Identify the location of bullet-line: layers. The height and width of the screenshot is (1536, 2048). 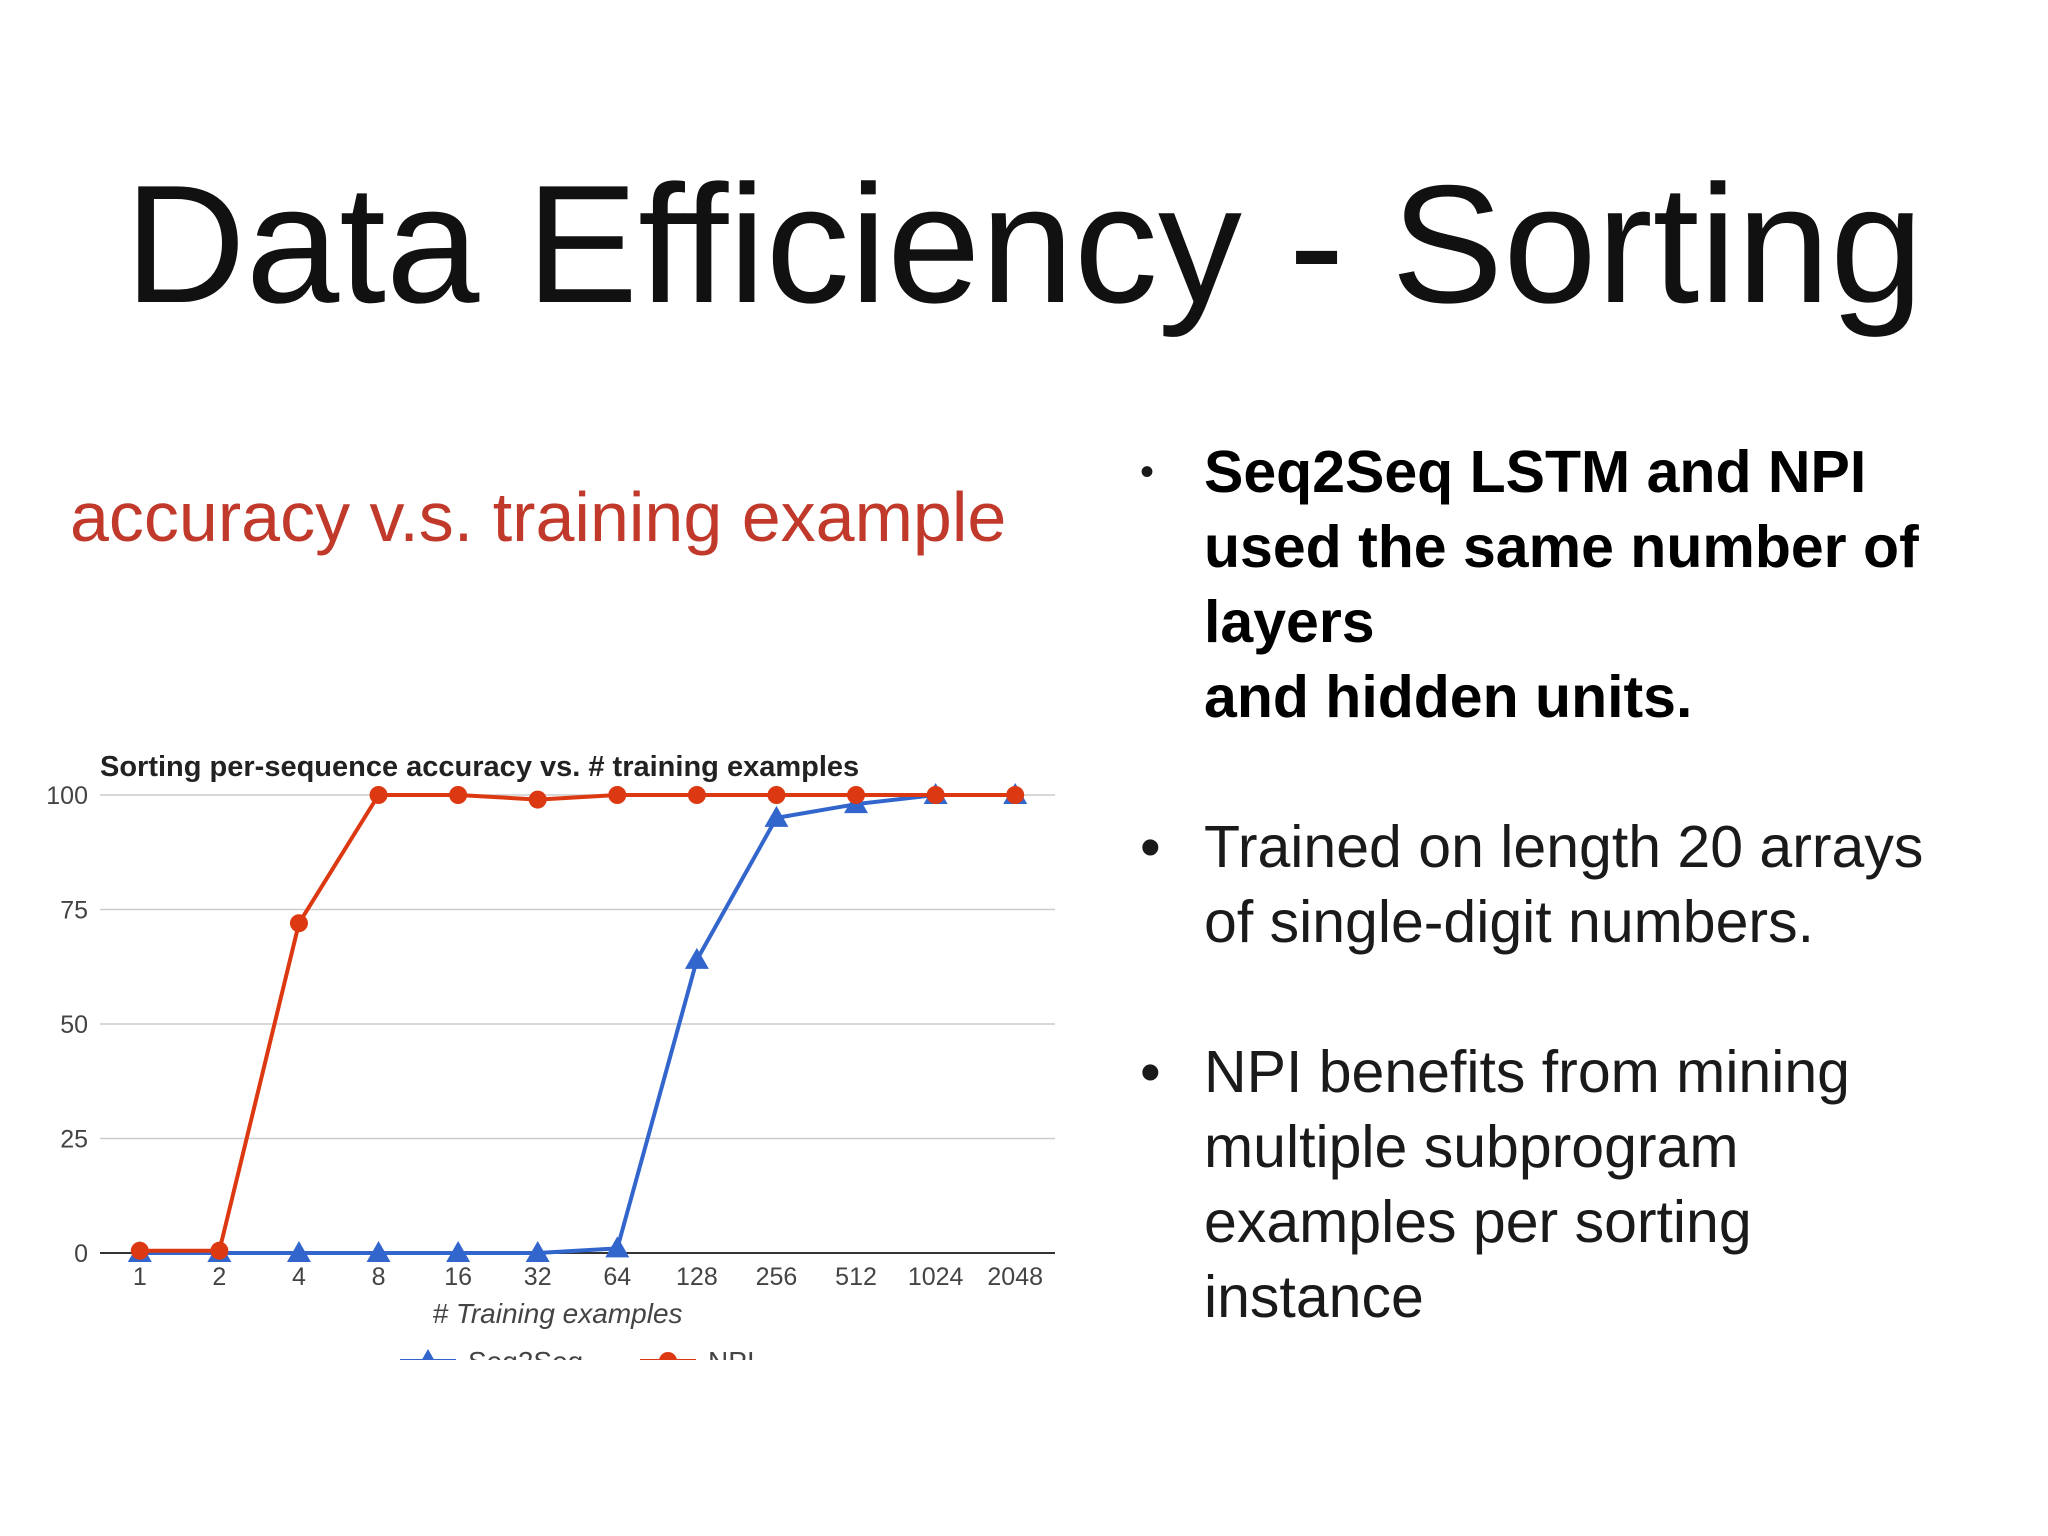
(1289, 622).